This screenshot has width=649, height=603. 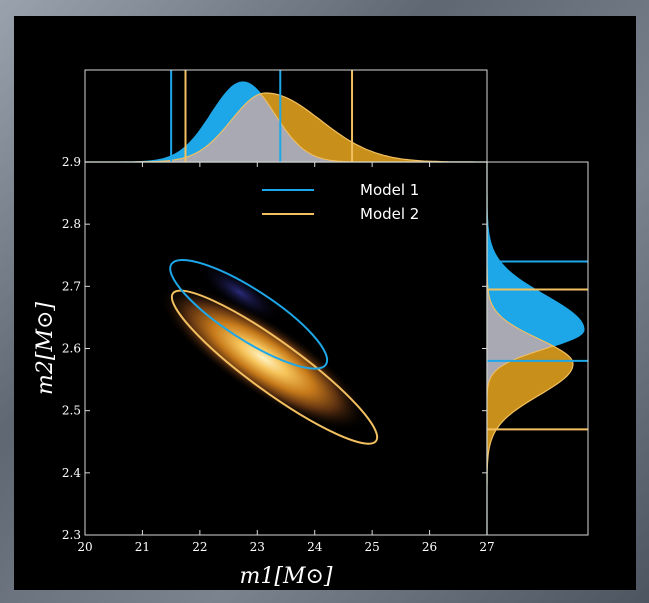 What do you see at coordinates (389, 214) in the screenshot?
I see `legend-label-model-2: Model 2` at bounding box center [389, 214].